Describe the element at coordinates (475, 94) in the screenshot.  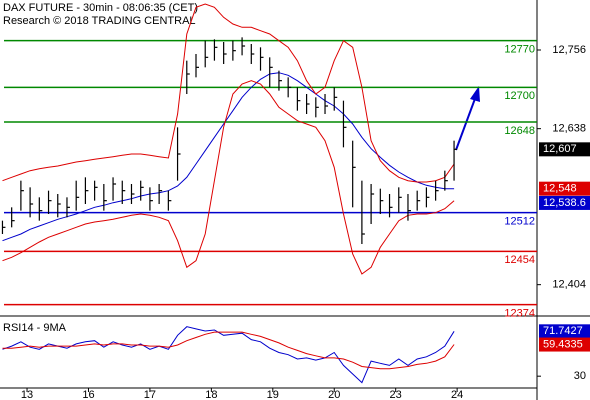
I see `arrow-head` at that location.